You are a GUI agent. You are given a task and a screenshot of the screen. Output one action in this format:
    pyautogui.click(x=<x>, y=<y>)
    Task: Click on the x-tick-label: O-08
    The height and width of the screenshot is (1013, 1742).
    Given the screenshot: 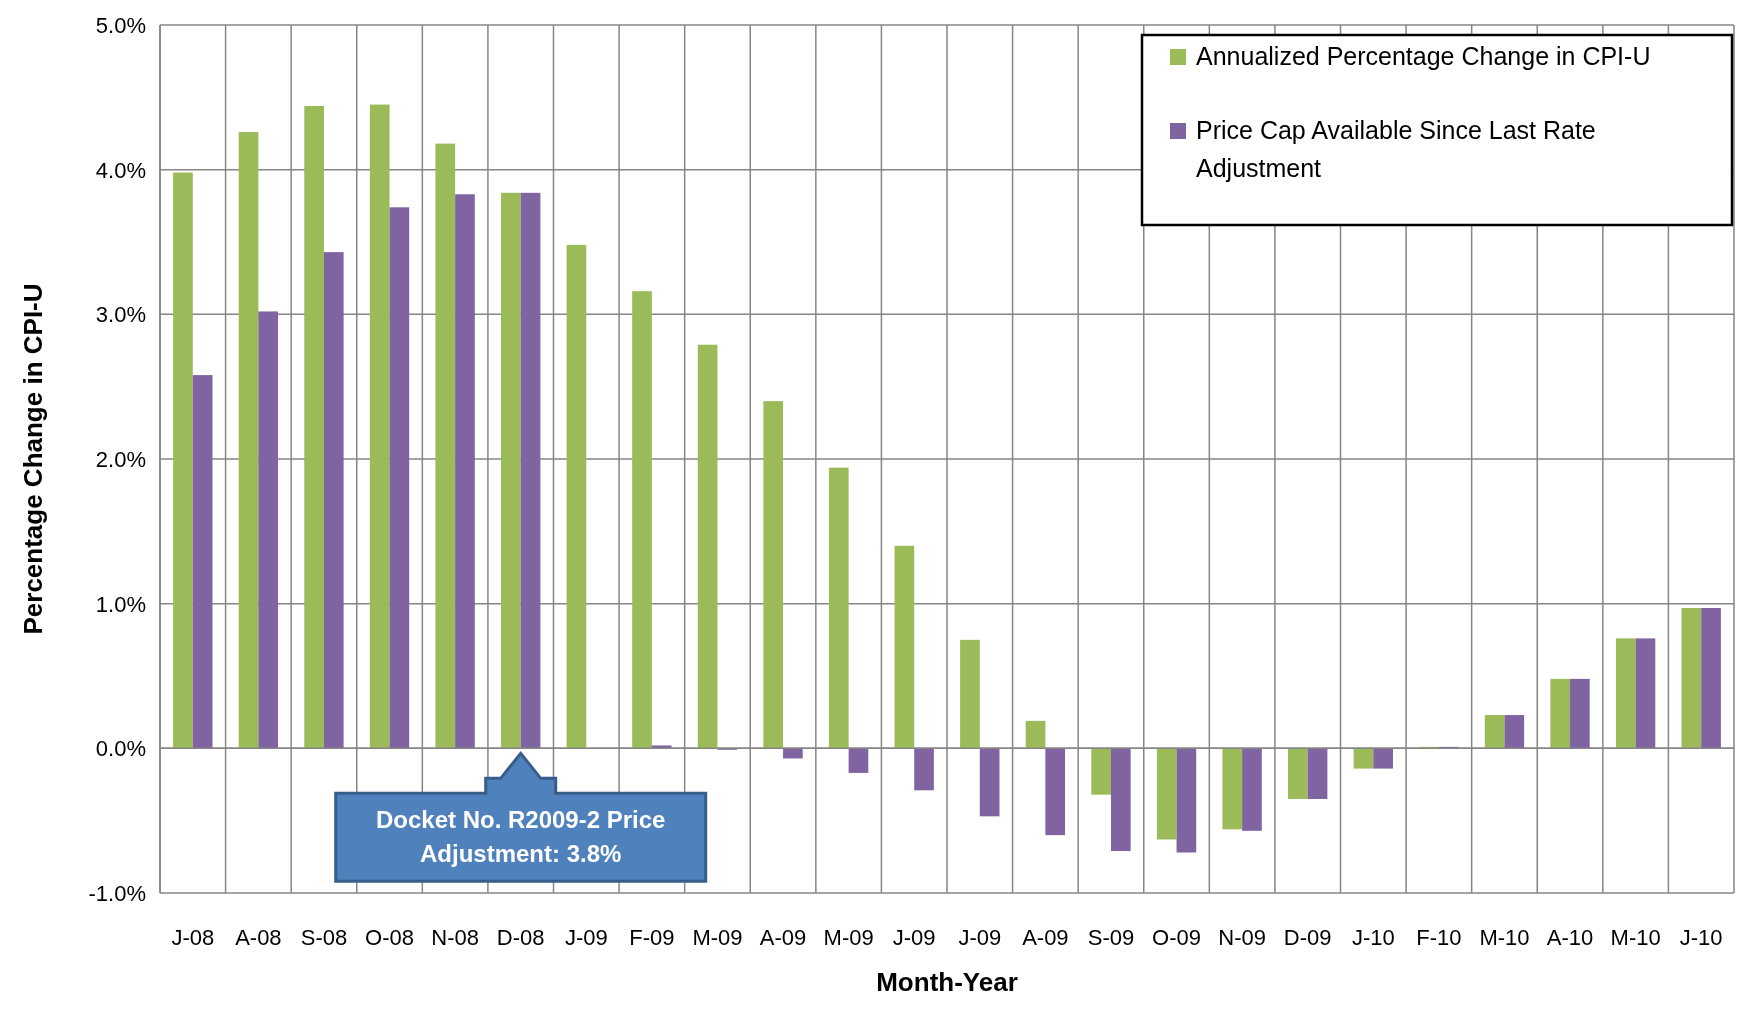 What is the action you would take?
    pyautogui.click(x=389, y=937)
    